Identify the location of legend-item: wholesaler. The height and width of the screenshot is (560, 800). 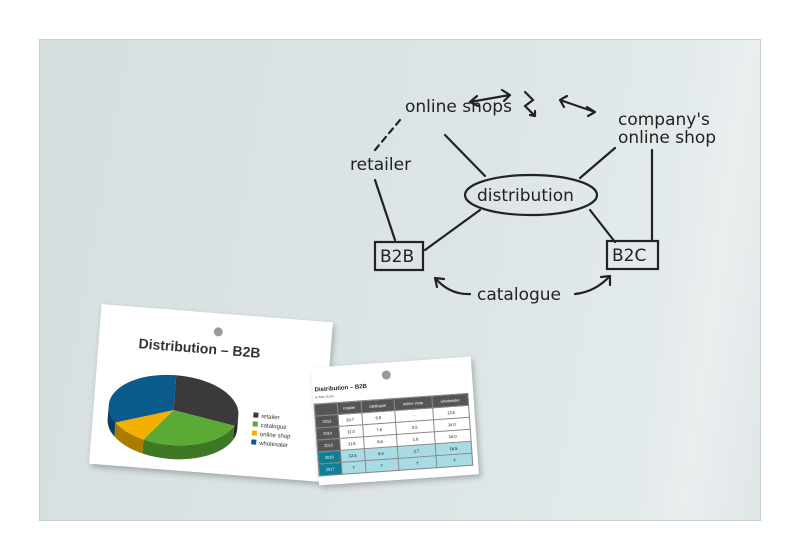
(270, 445).